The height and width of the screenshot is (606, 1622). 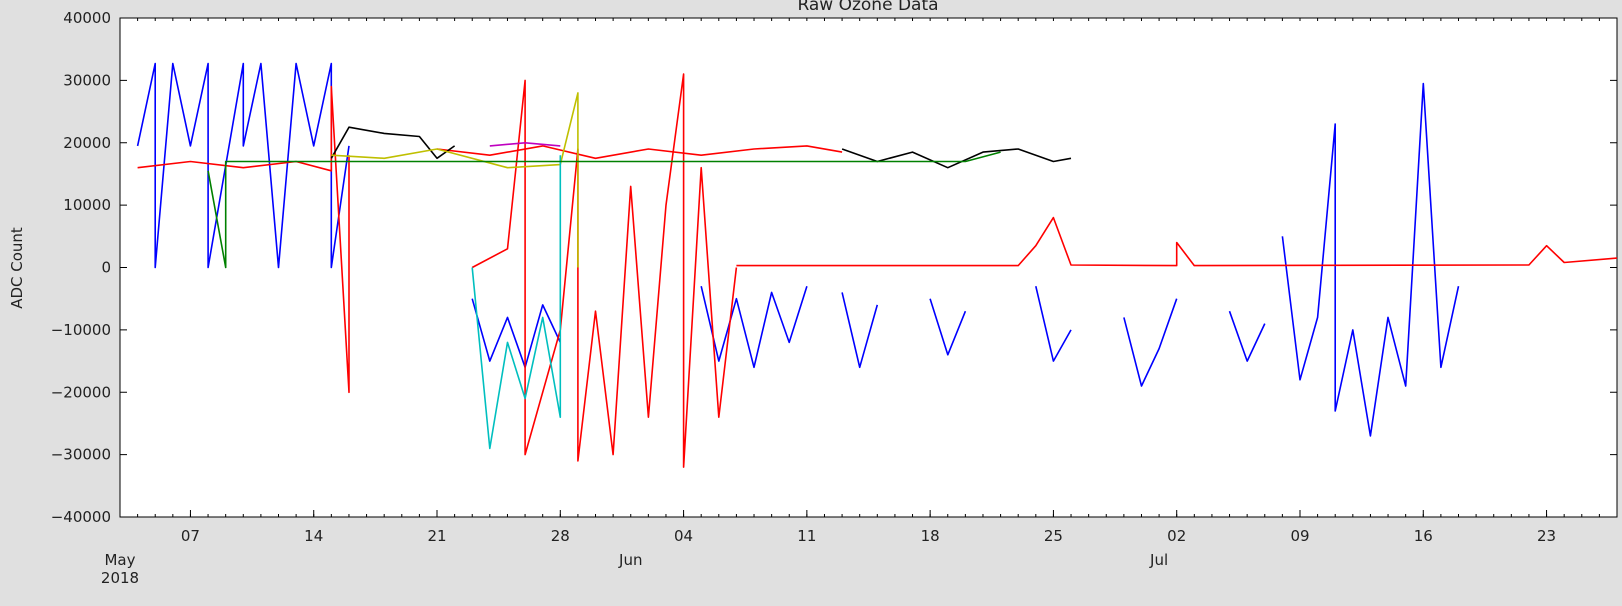 I want to click on x-tick-label-9: 09, so click(x=1299, y=536).